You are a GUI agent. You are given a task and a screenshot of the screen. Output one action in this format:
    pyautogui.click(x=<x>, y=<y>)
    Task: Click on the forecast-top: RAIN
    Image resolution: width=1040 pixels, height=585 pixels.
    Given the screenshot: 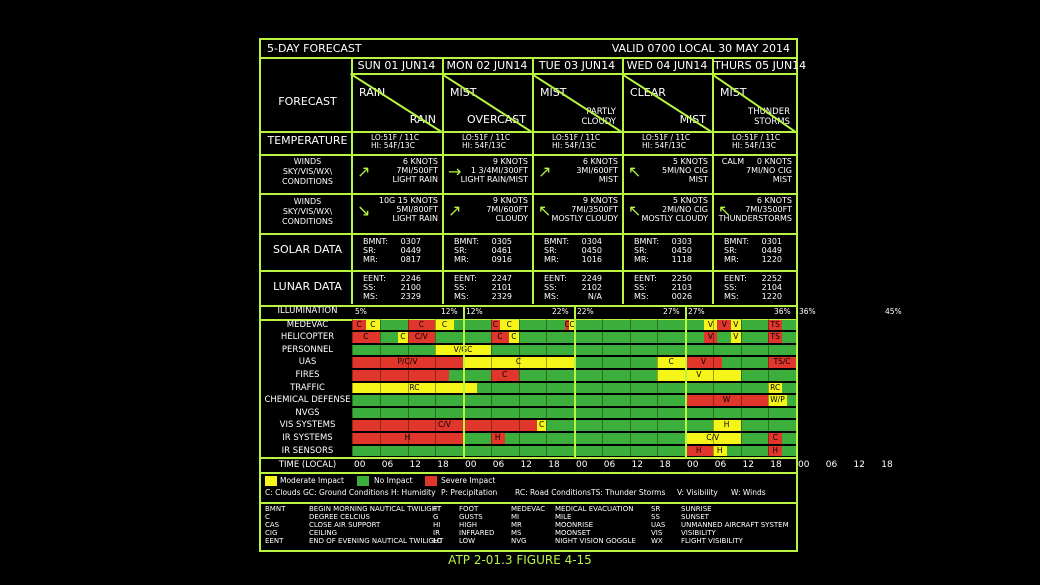 What is the action you would take?
    pyautogui.click(x=372, y=92)
    